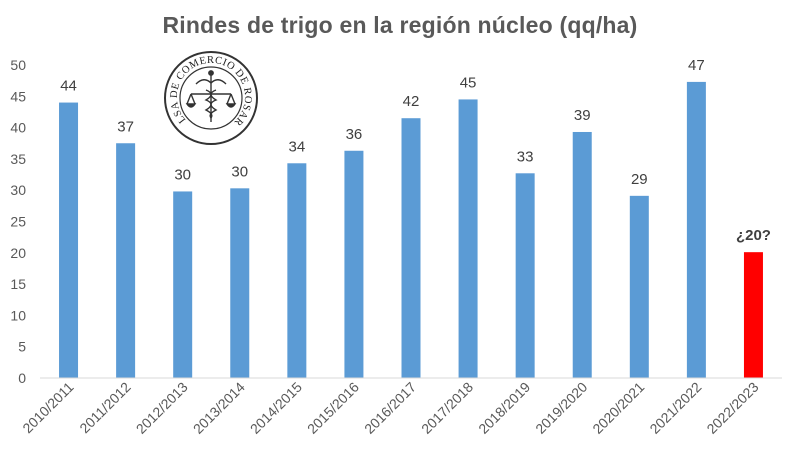  I want to click on bar-2012-2013, so click(183, 284).